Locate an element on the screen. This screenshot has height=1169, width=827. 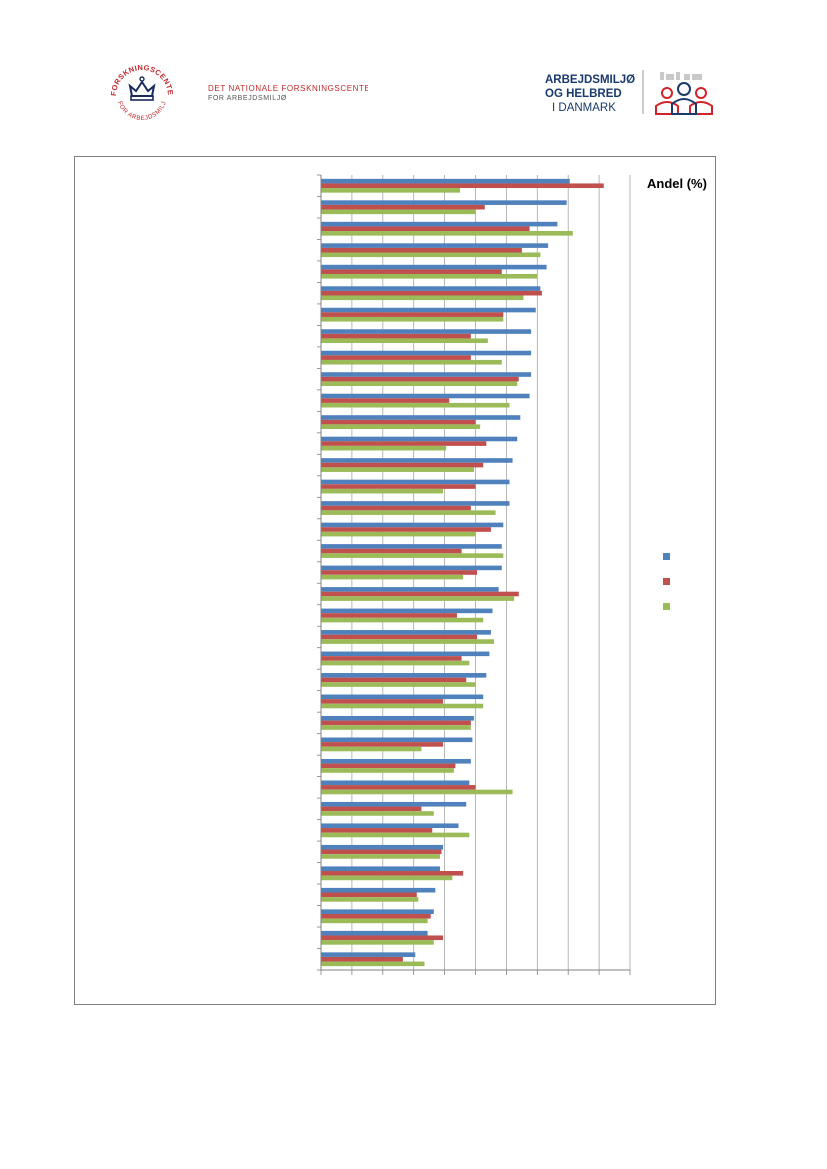
logo-right-line3: I DANMARK is located at coordinates (584, 108).